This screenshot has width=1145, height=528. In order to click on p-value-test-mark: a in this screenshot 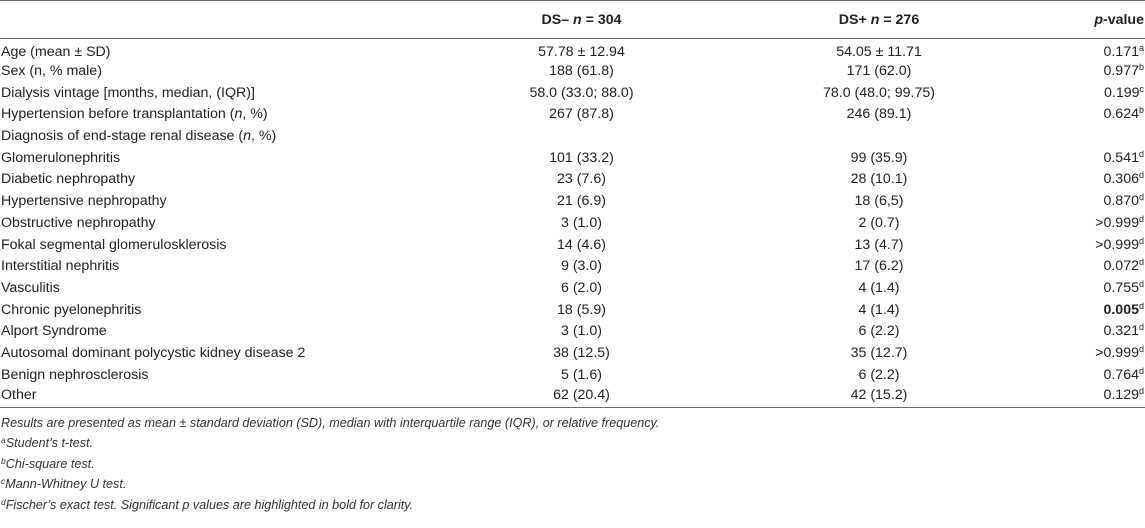, I will do `click(1141, 47)`.